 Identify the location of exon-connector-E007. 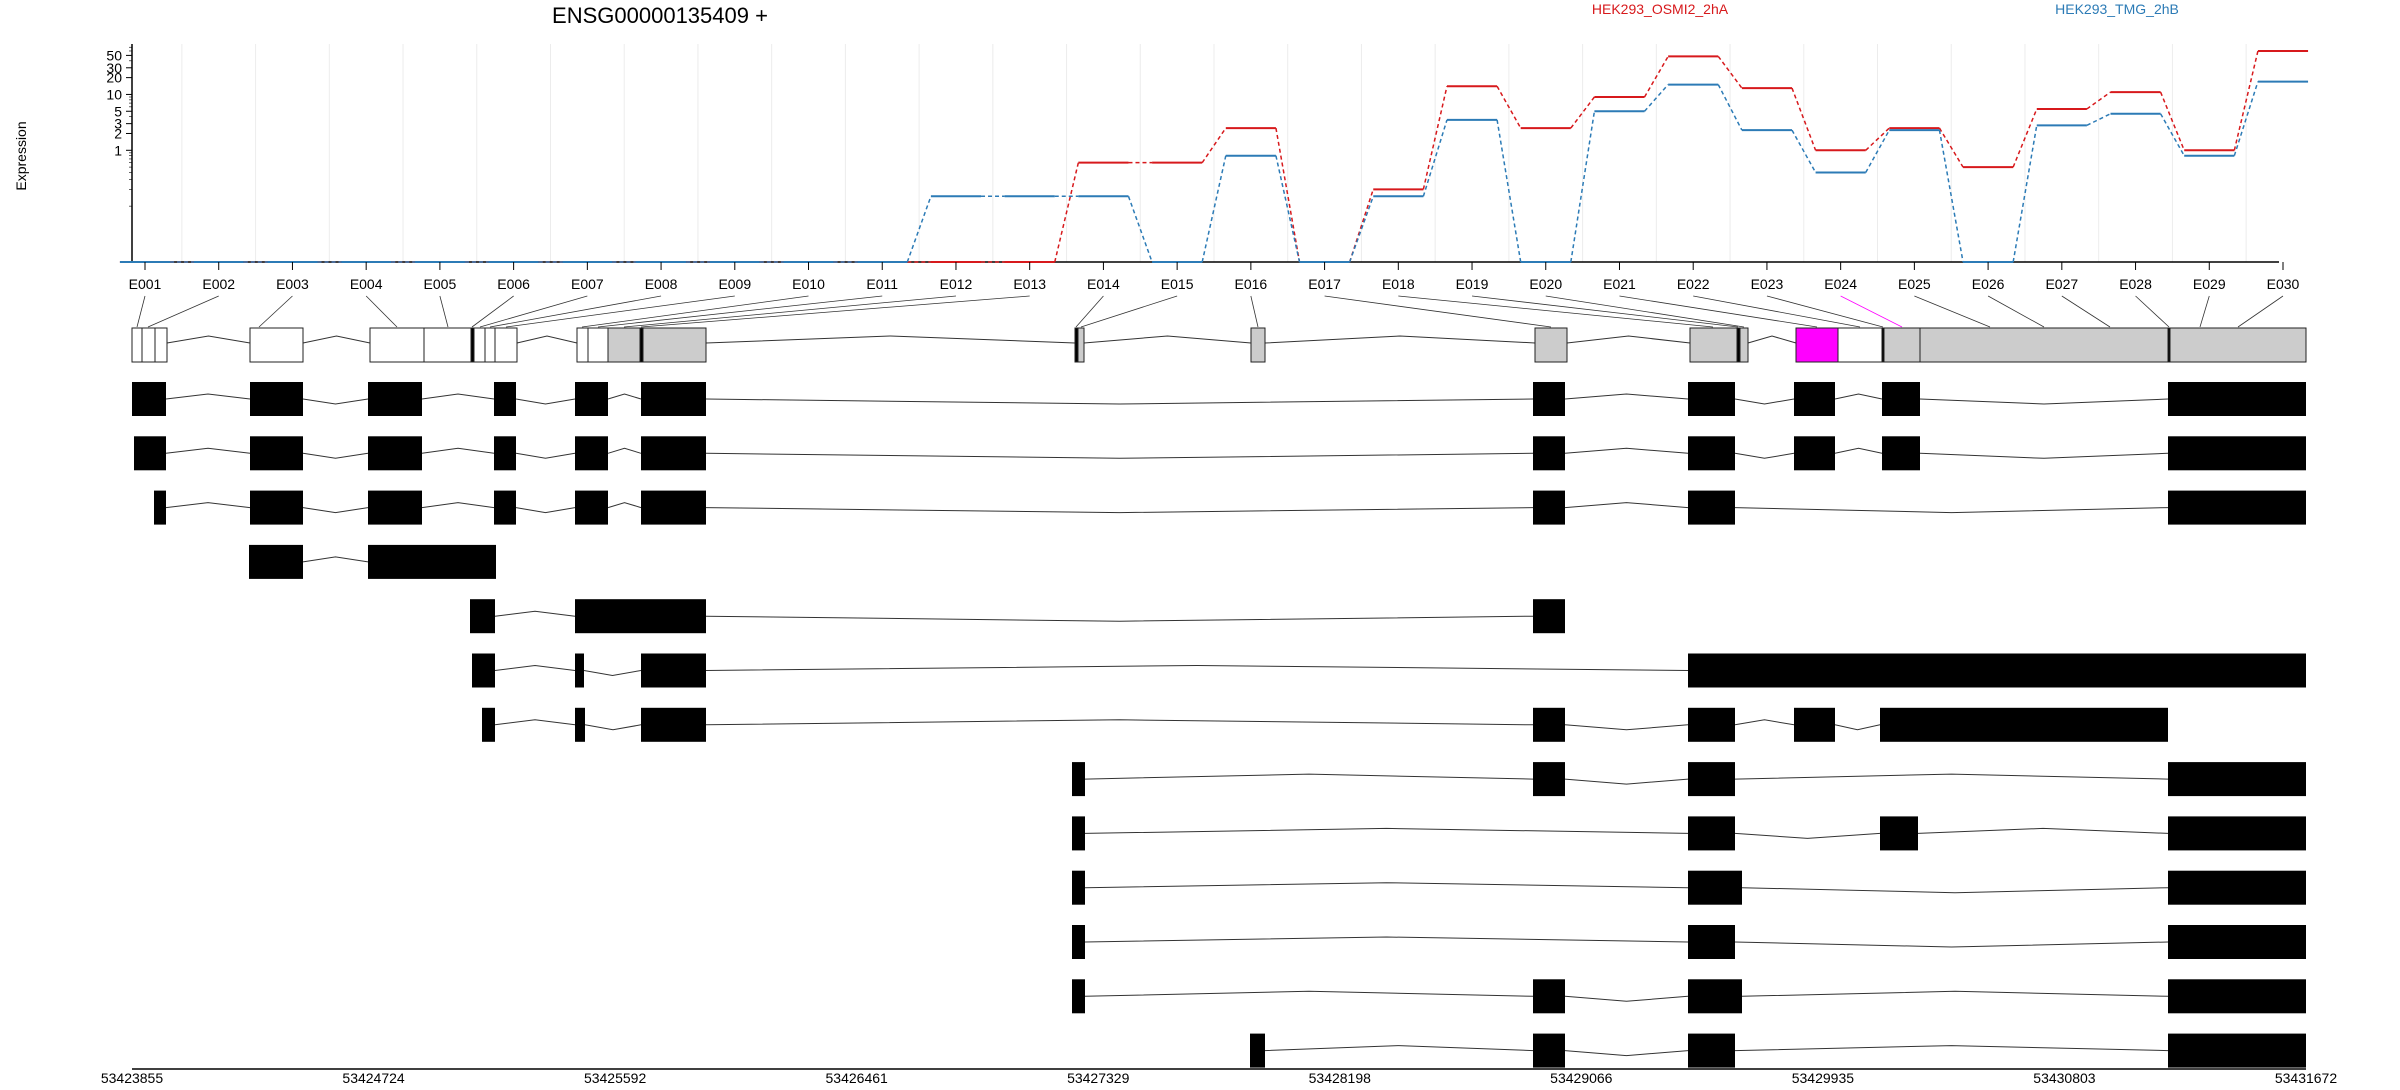
(533, 311).